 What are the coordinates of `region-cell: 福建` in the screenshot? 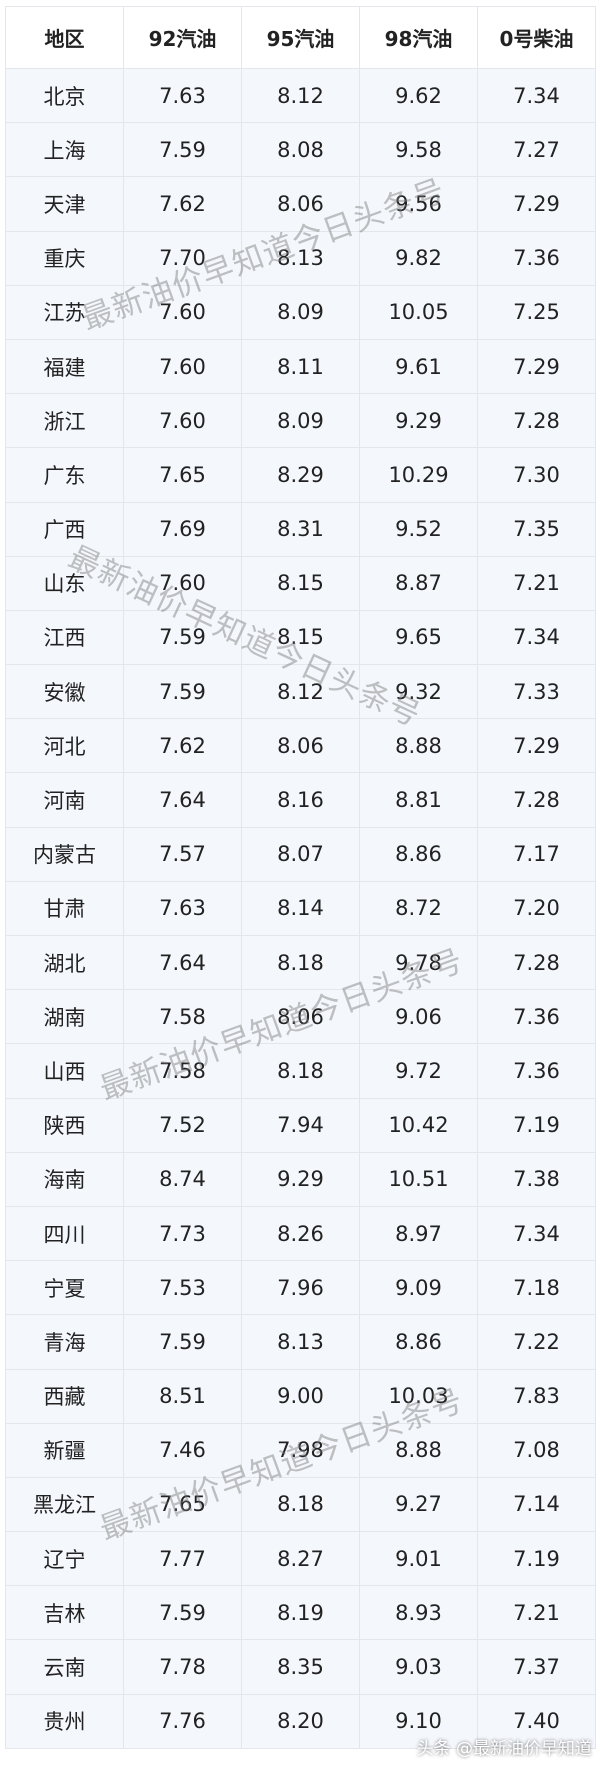 It's located at (64, 366).